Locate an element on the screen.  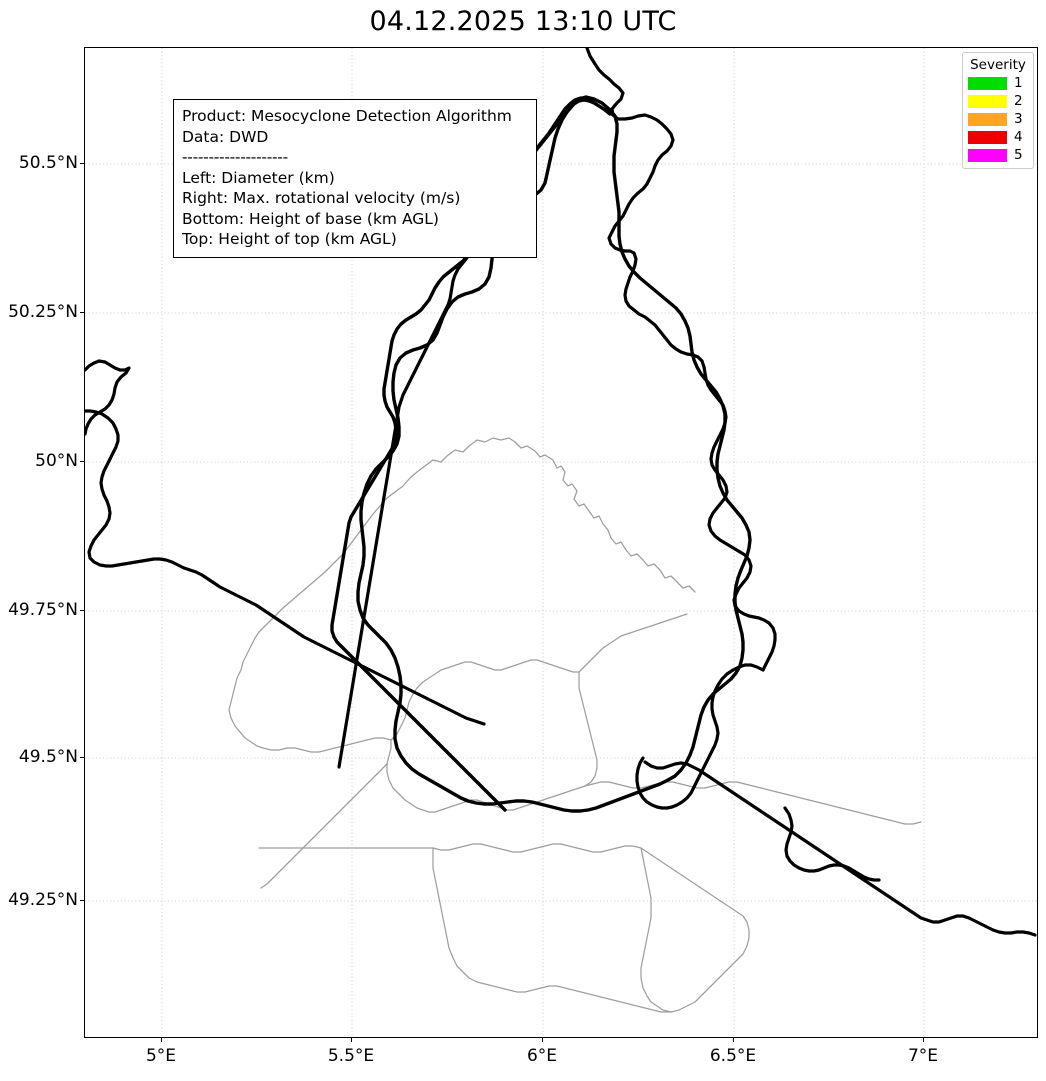
y-tick-label-49-75: 49.75°N is located at coordinates (43, 610).